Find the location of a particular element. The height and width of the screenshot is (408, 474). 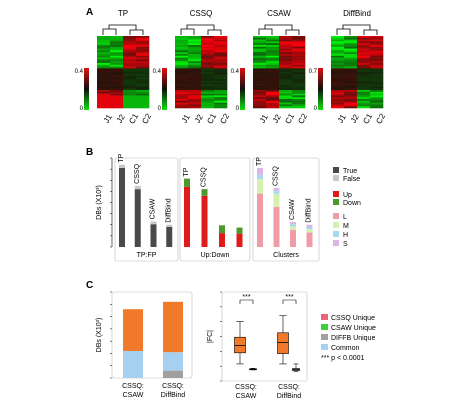

box-x-label-line1: CSSQ: is located at coordinates (289, 387).